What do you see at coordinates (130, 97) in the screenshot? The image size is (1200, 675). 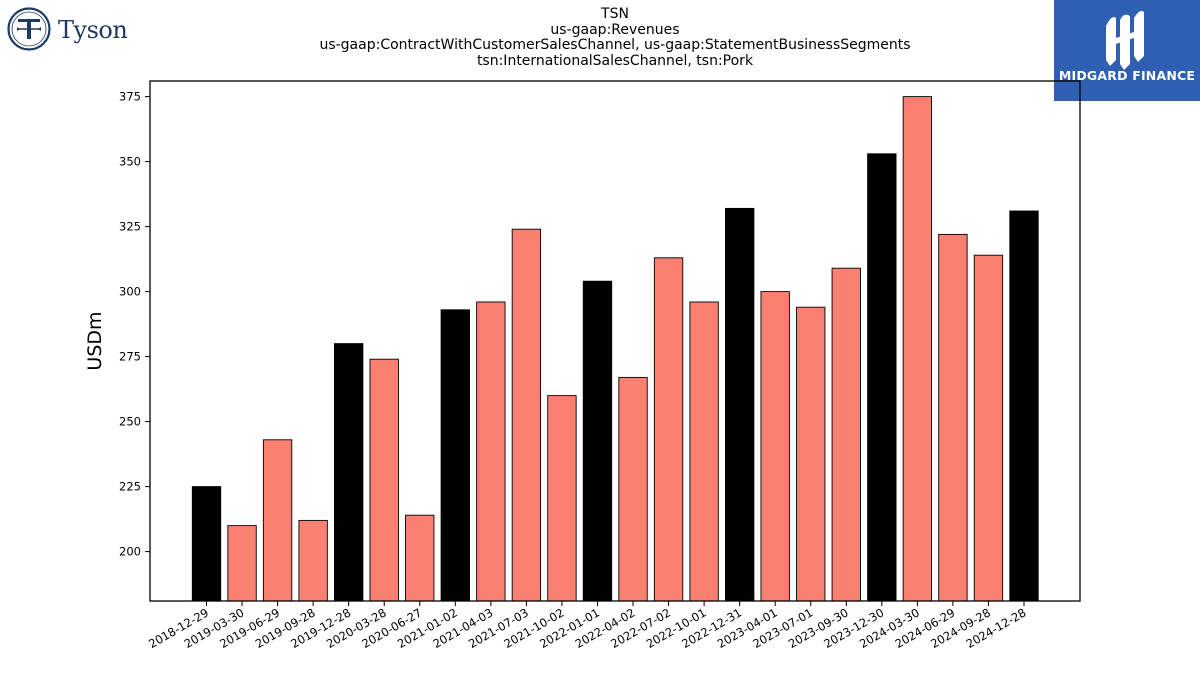 I see `y-tick-label: 375` at bounding box center [130, 97].